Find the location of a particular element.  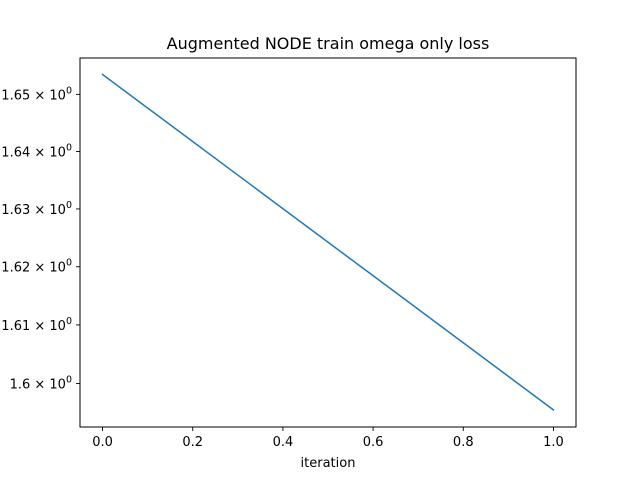

chart-title: Augmented NODE train omega only loss is located at coordinates (328, 43).